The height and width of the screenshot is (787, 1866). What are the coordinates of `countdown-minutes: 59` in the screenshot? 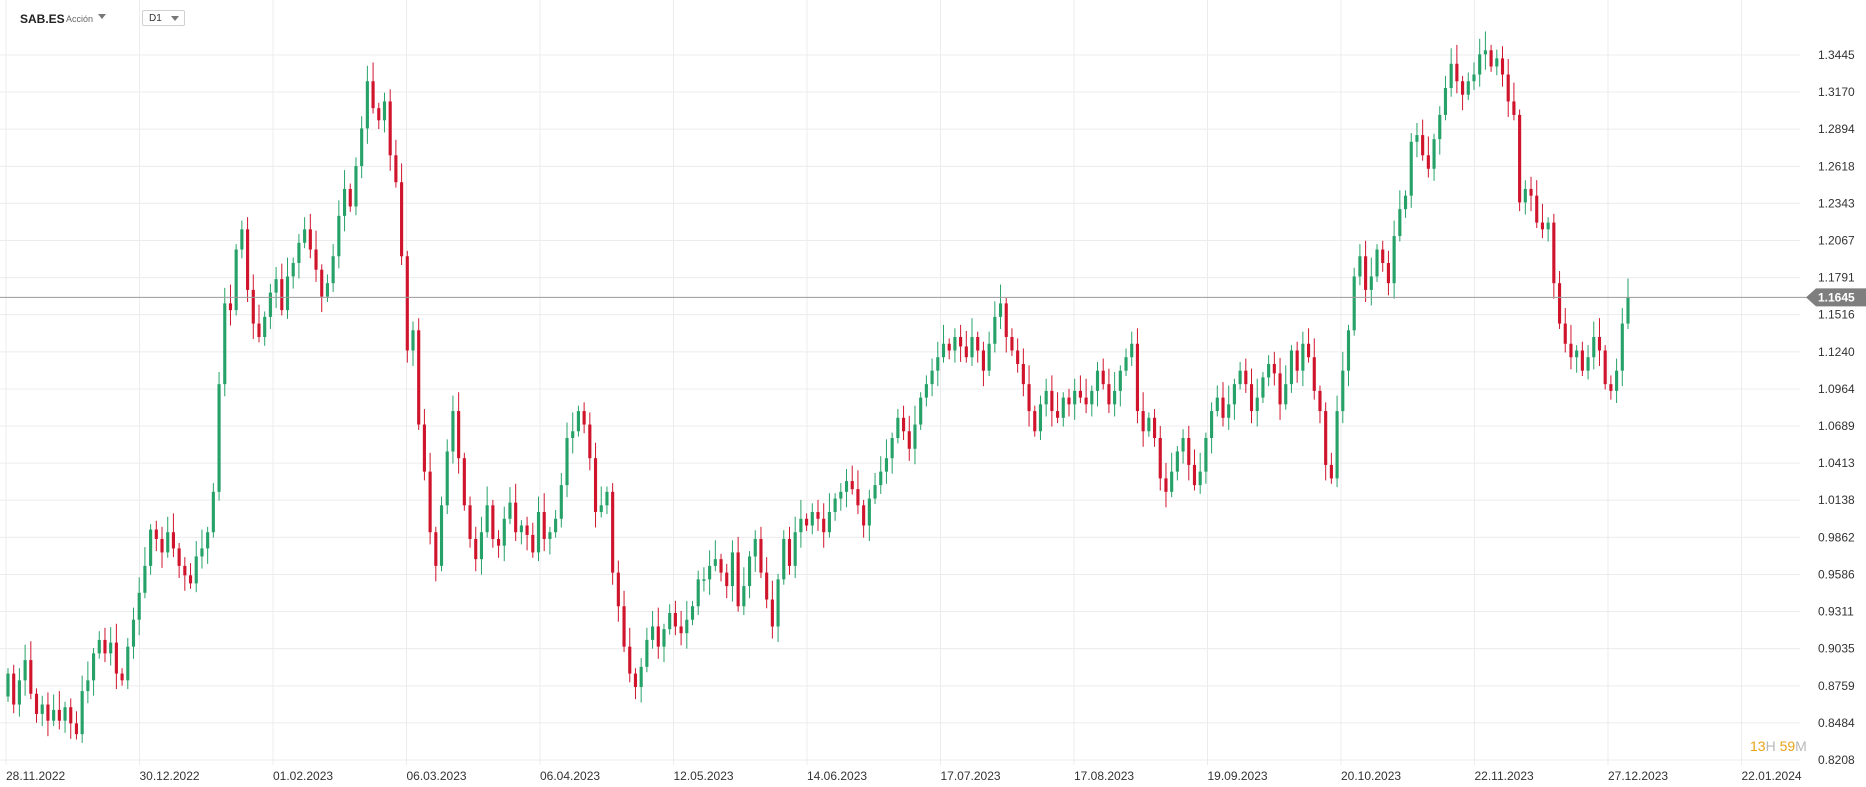 It's located at (1787, 746).